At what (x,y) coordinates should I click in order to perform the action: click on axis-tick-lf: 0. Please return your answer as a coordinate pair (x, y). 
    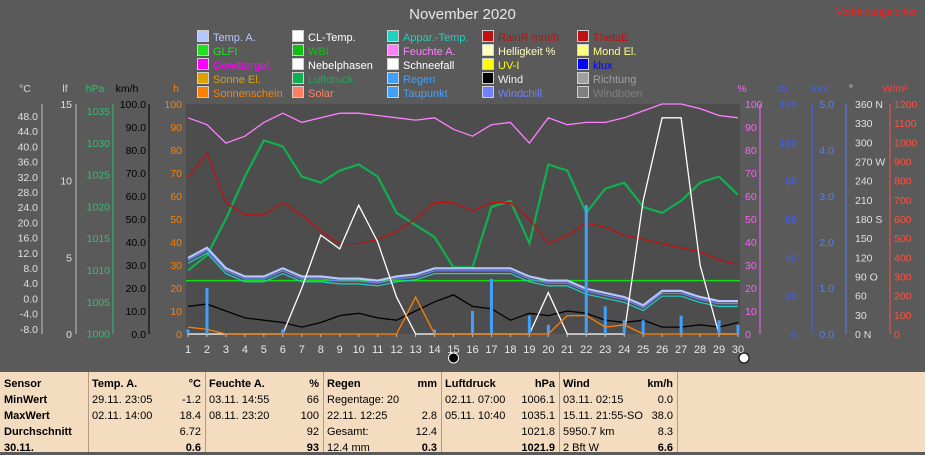
    Looking at the image, I should click on (69, 335).